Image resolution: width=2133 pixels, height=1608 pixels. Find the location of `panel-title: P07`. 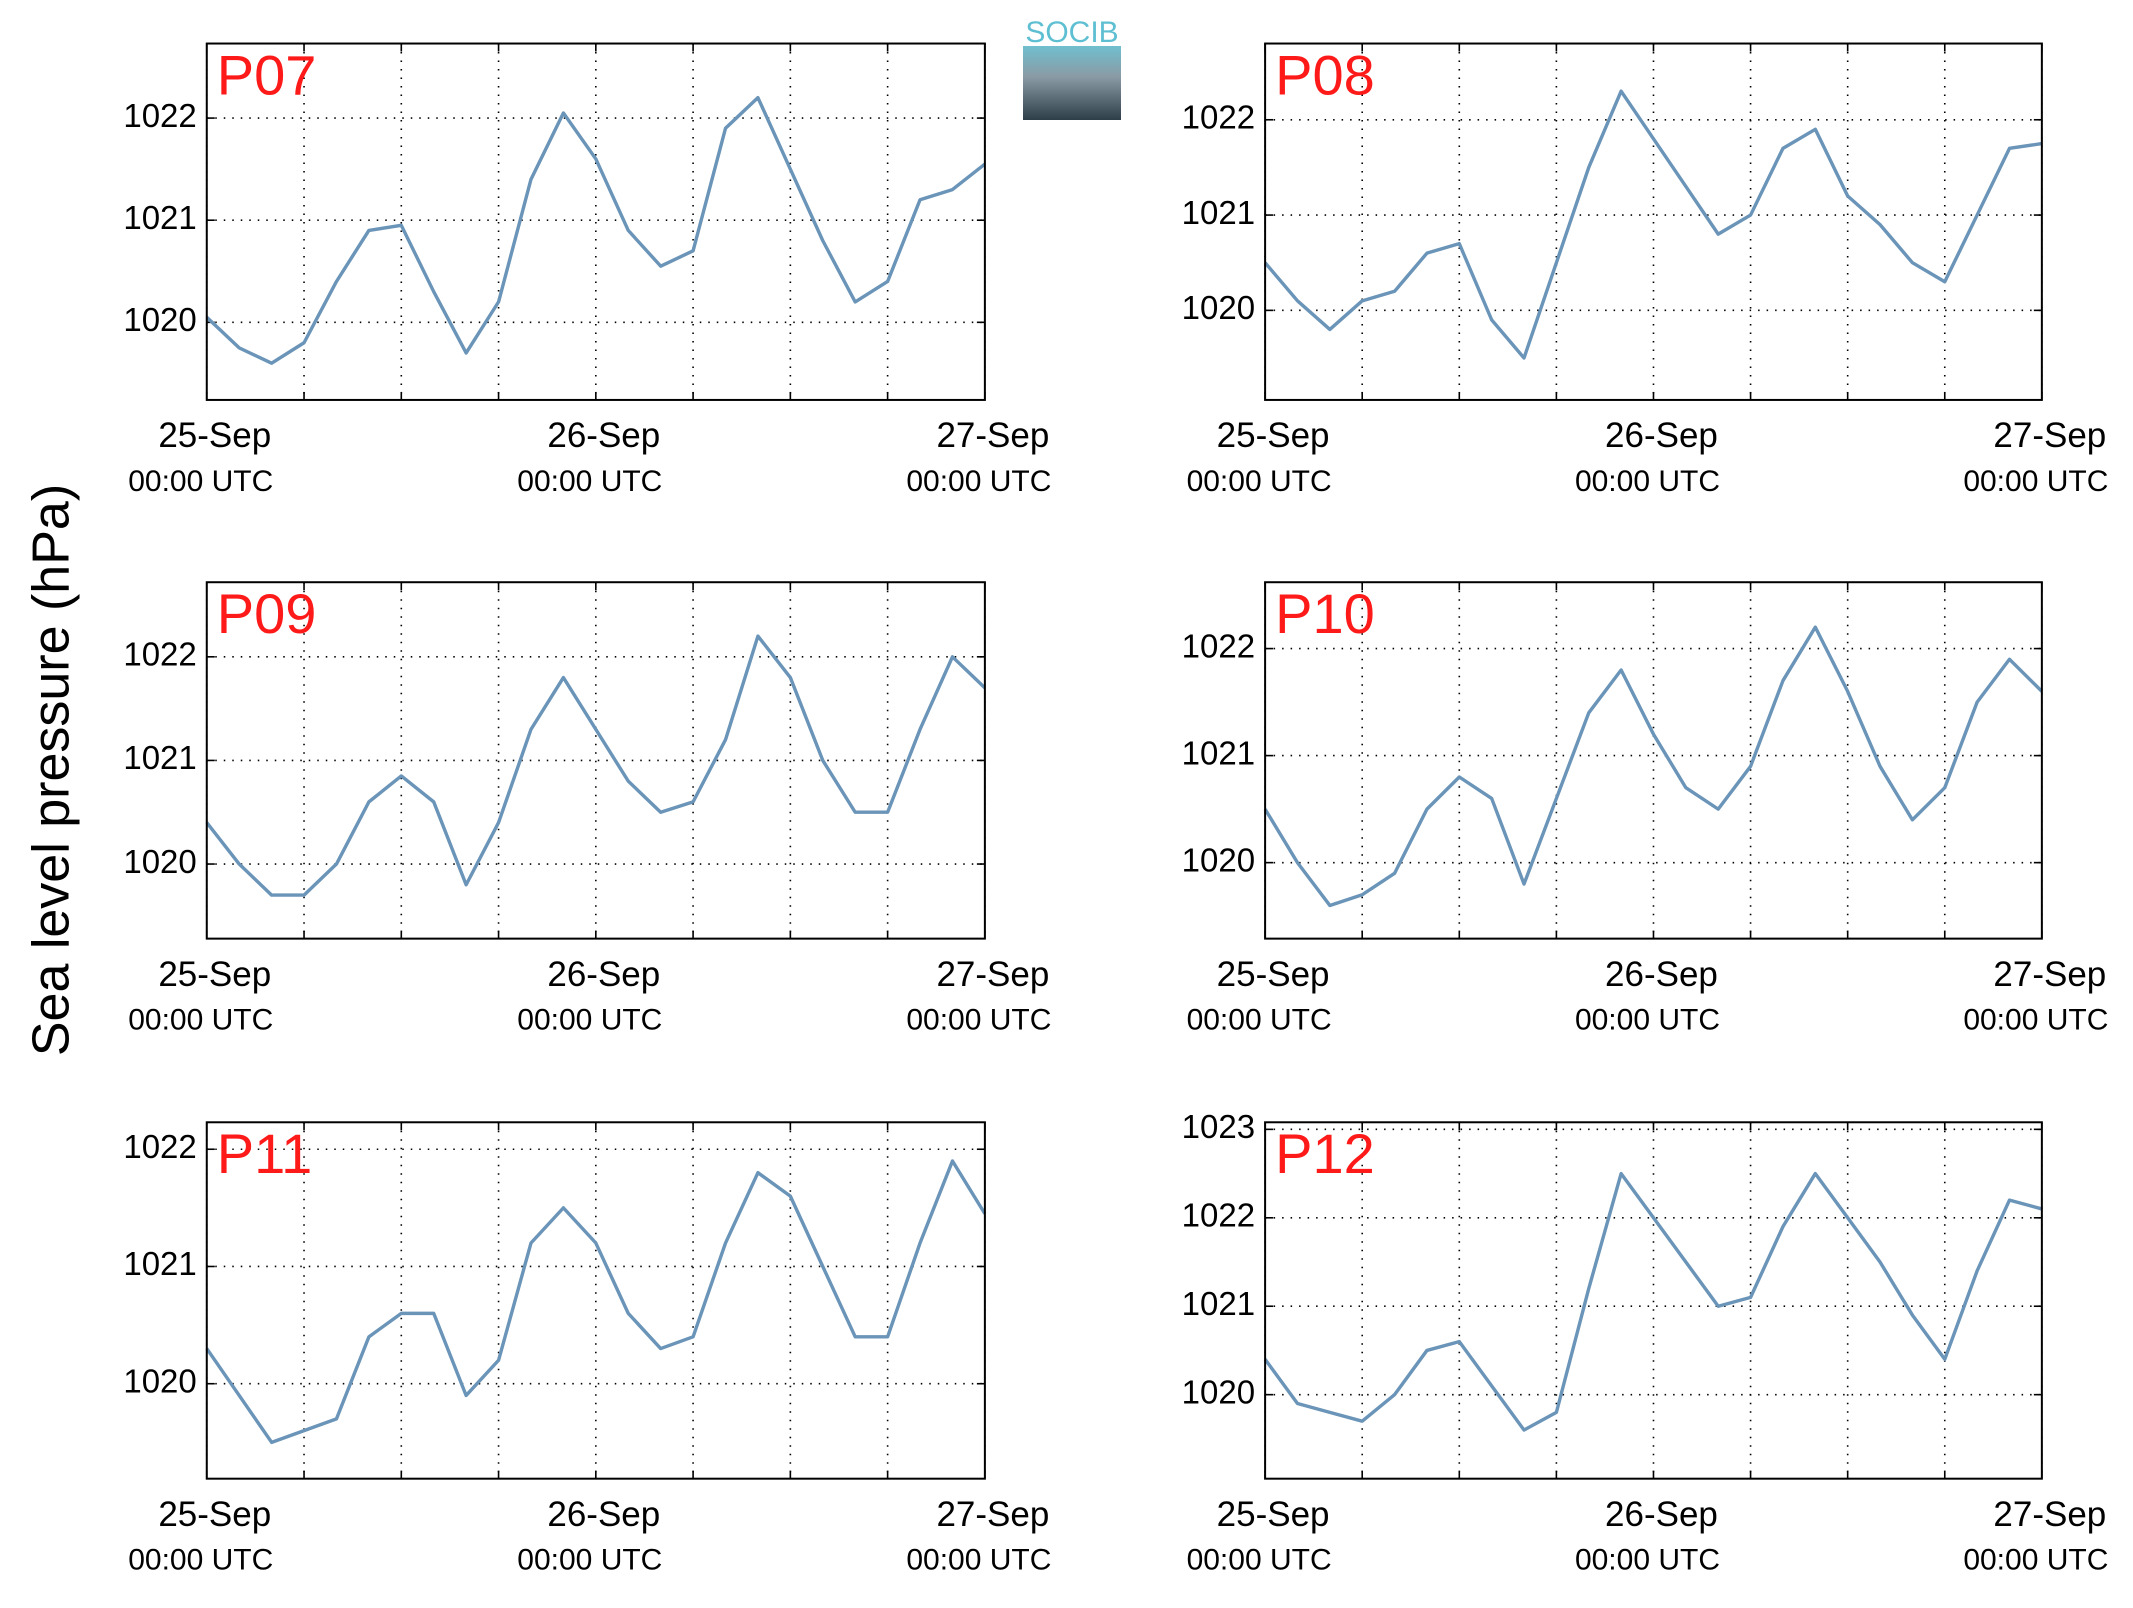

panel-title: P07 is located at coordinates (267, 74).